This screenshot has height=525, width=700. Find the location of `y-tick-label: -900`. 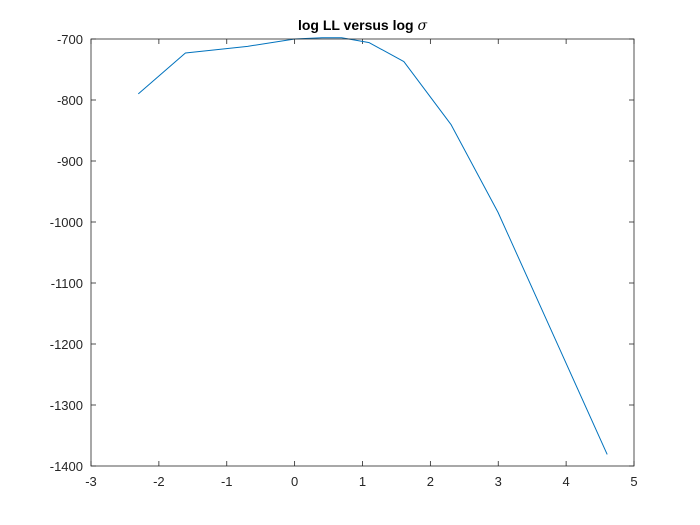

y-tick-label: -900 is located at coordinates (70, 161).